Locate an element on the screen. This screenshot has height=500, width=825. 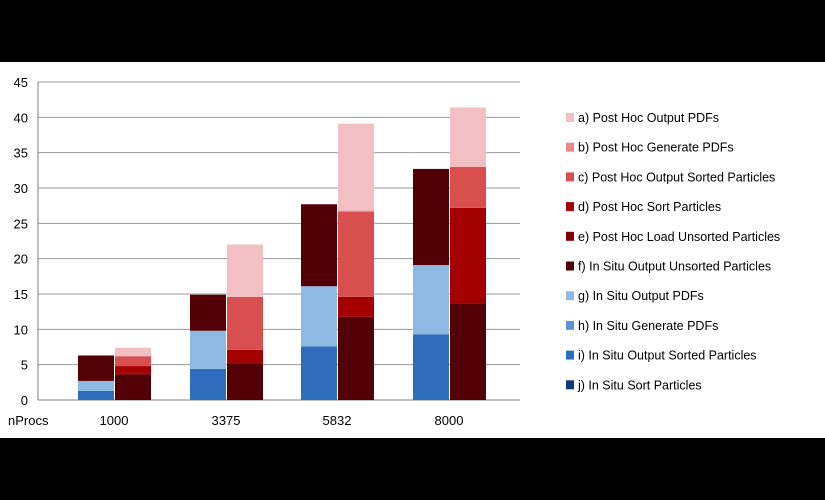
x-axis-label: nProcs is located at coordinates (28, 420).